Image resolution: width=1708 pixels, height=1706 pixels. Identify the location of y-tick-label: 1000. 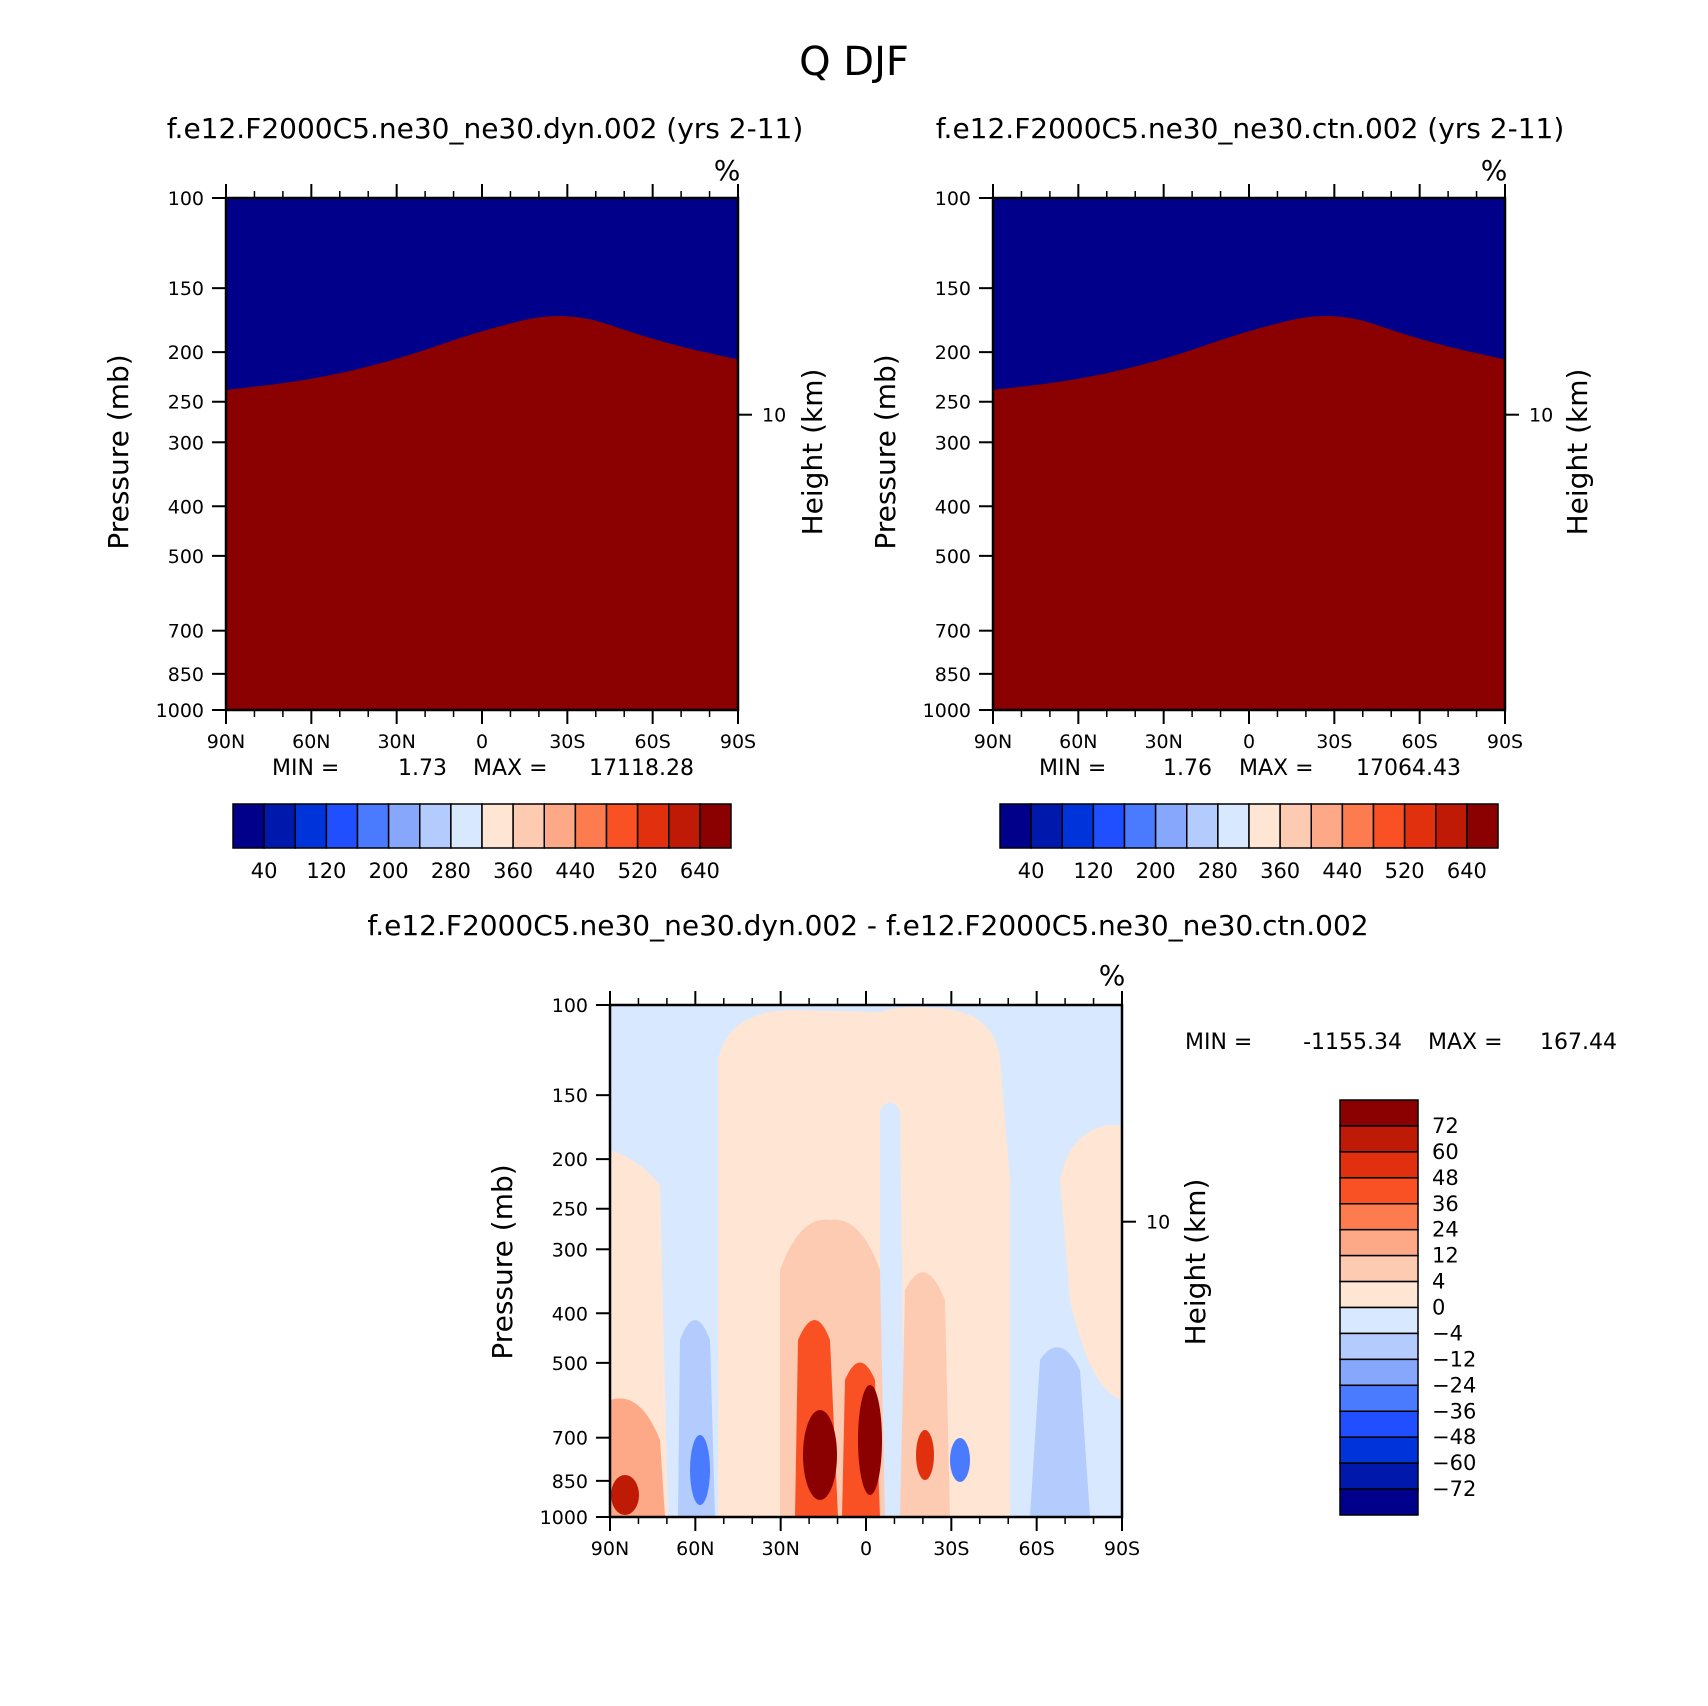
(180, 711).